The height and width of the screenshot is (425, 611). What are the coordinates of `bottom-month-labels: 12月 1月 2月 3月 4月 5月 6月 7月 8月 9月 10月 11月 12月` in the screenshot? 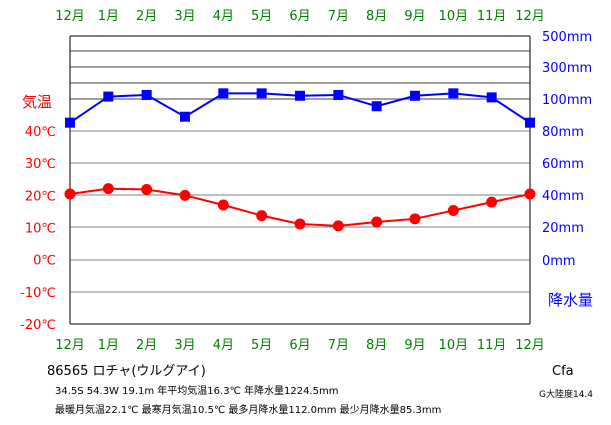 It's located at (300, 345).